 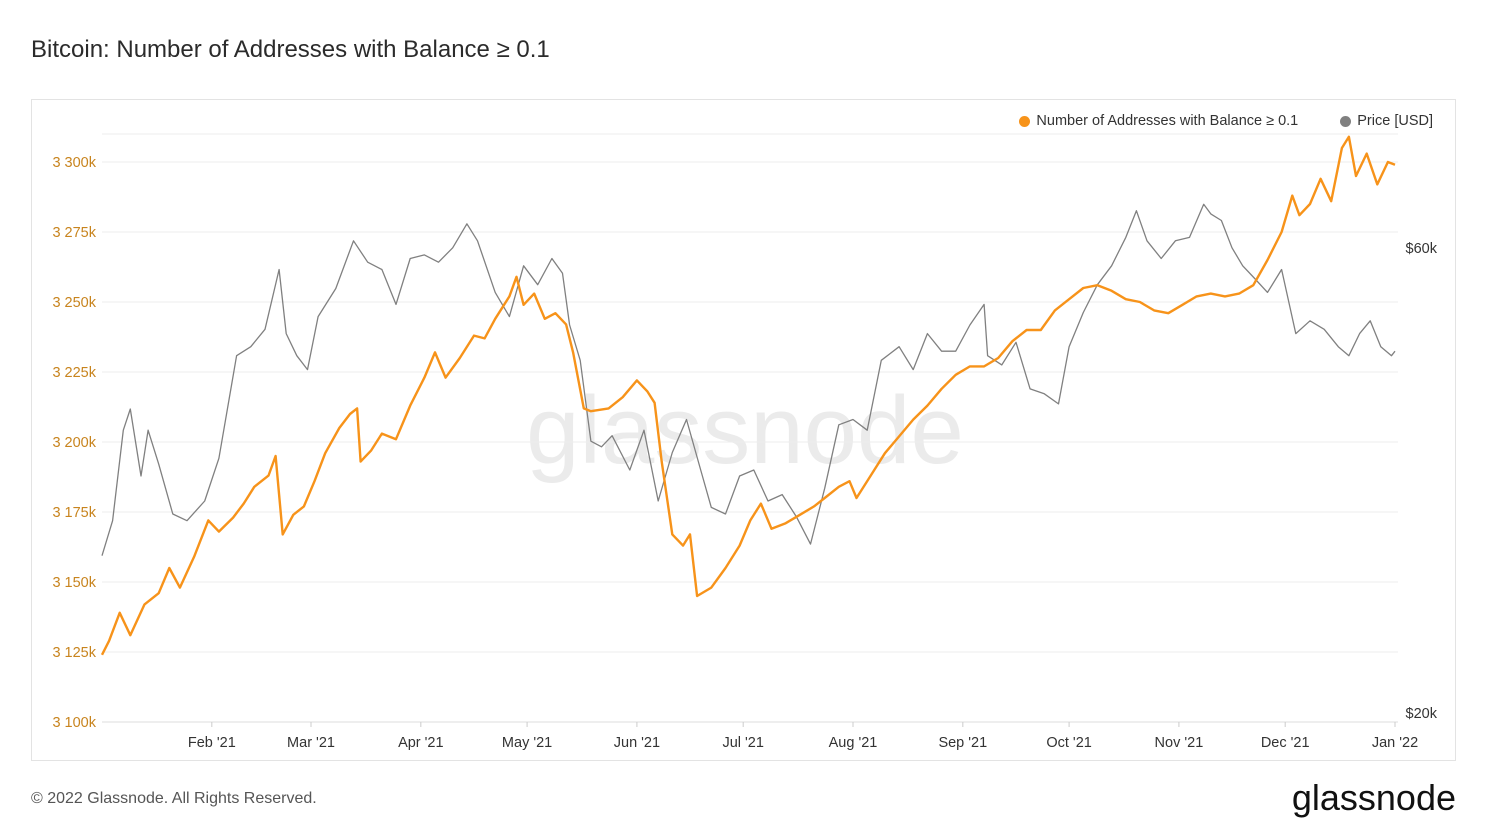 I want to click on legend-item-price: Price [USD], so click(x=1386, y=121).